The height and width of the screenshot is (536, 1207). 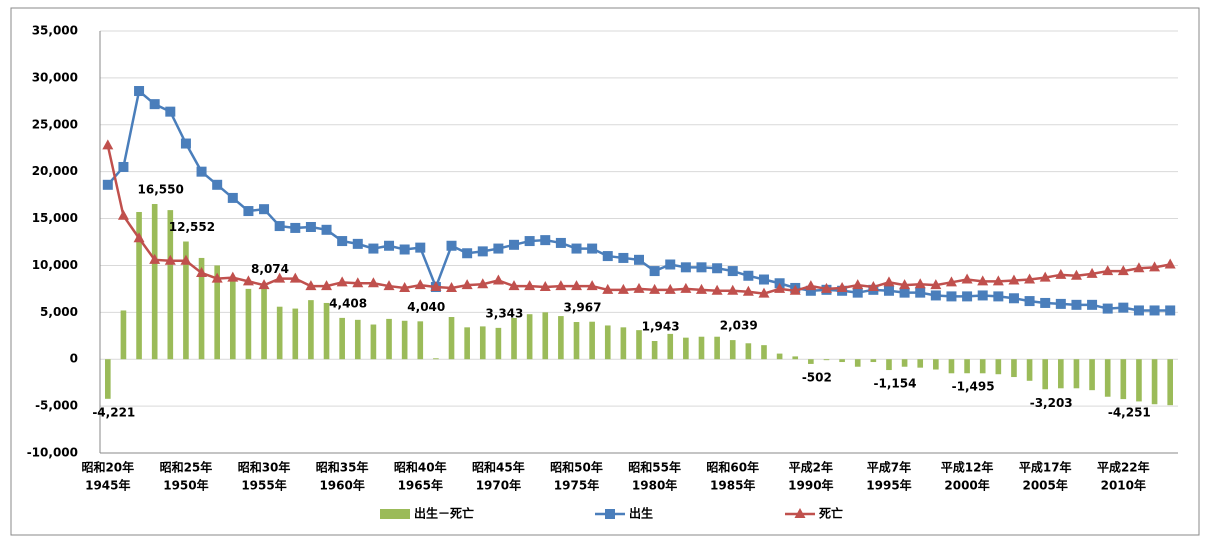 What do you see at coordinates (889, 467) in the screenshot?
I see `x-era-label: 平成7年` at bounding box center [889, 467].